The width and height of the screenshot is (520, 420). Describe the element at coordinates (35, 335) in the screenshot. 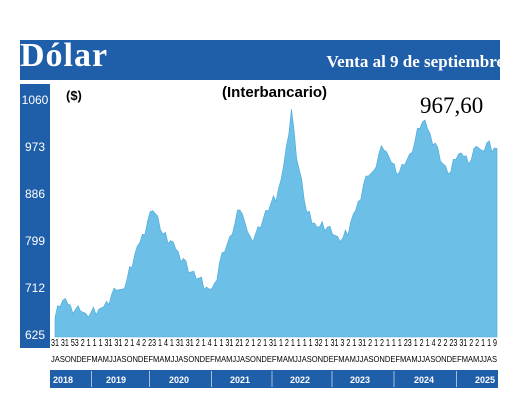

I see `y-tick-label: 625` at that location.